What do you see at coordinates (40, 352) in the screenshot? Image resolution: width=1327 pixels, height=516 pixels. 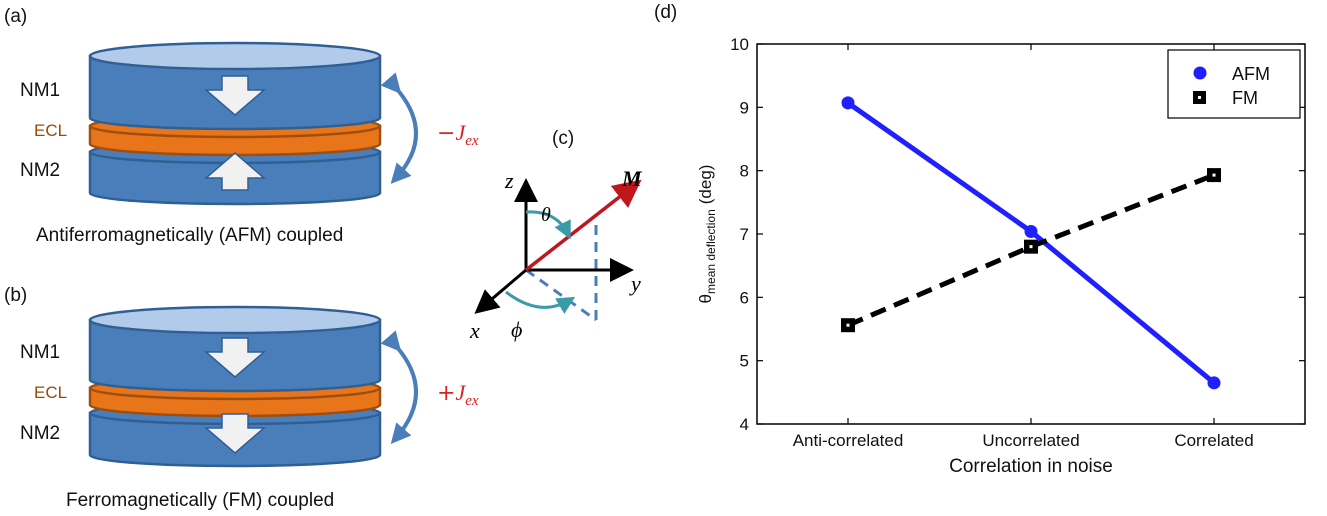 I see `layer-label-nm1-b: NM1` at bounding box center [40, 352].